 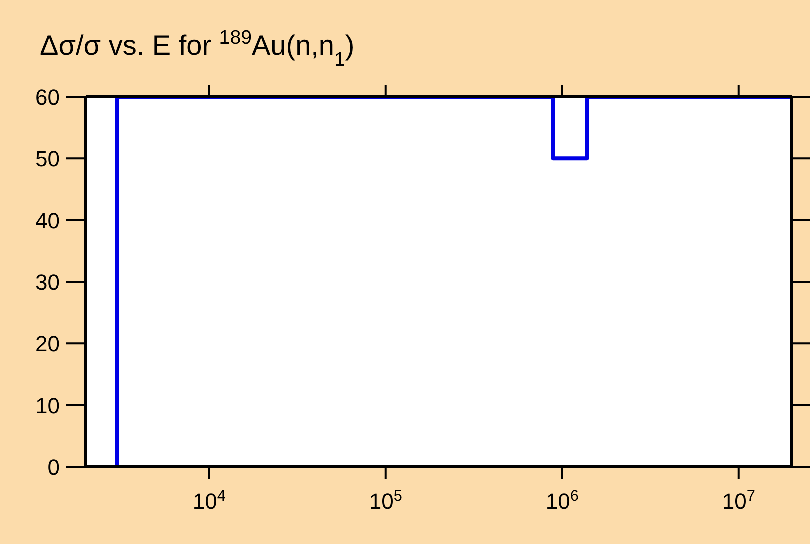 I want to click on y-tick-label: 10, so click(x=48, y=405).